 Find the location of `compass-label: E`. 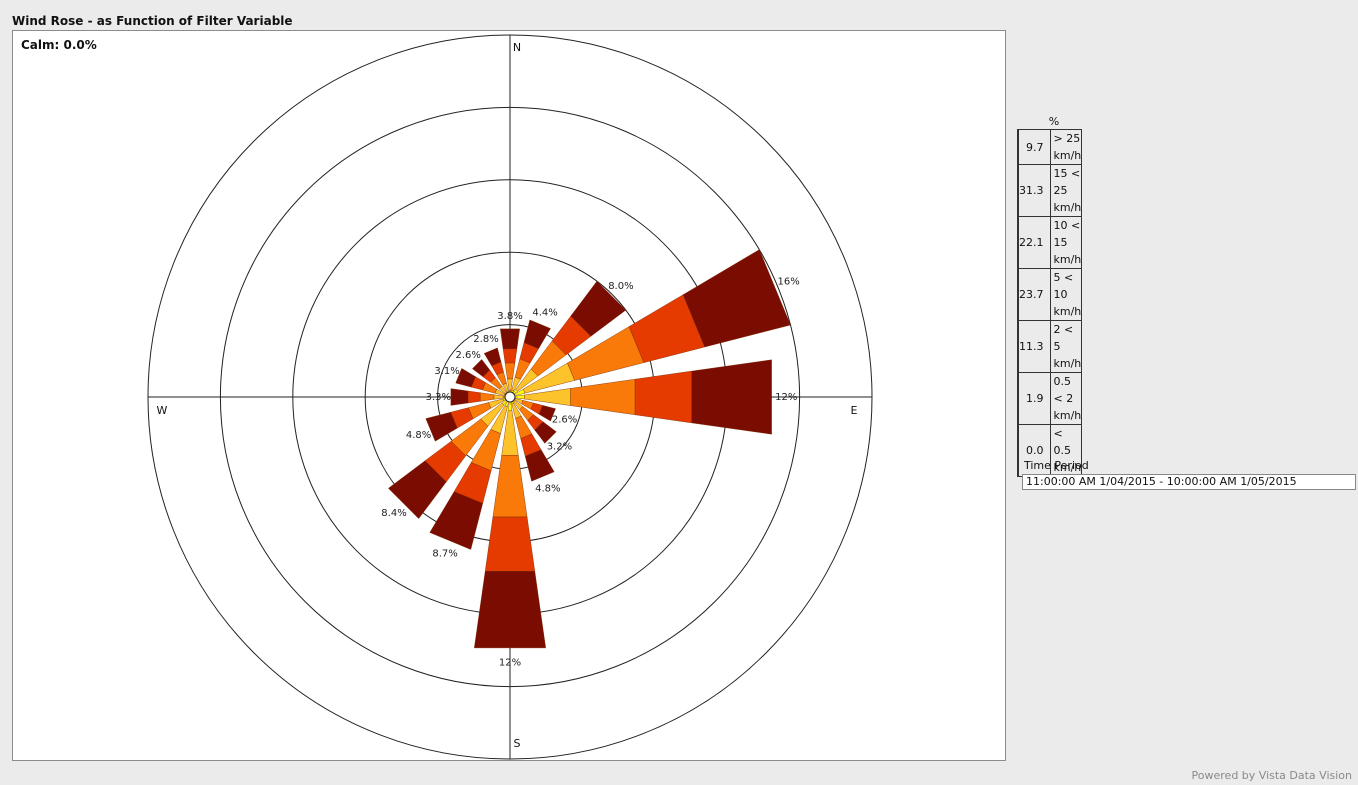

compass-label: E is located at coordinates (854, 410).